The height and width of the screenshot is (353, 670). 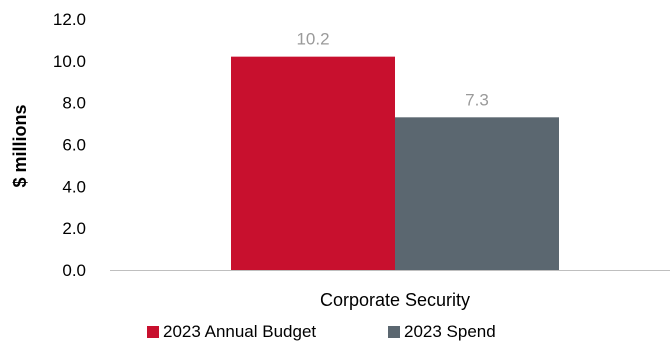 What do you see at coordinates (392, 70) in the screenshot?
I see `data-labels: 10.2 7.3` at bounding box center [392, 70].